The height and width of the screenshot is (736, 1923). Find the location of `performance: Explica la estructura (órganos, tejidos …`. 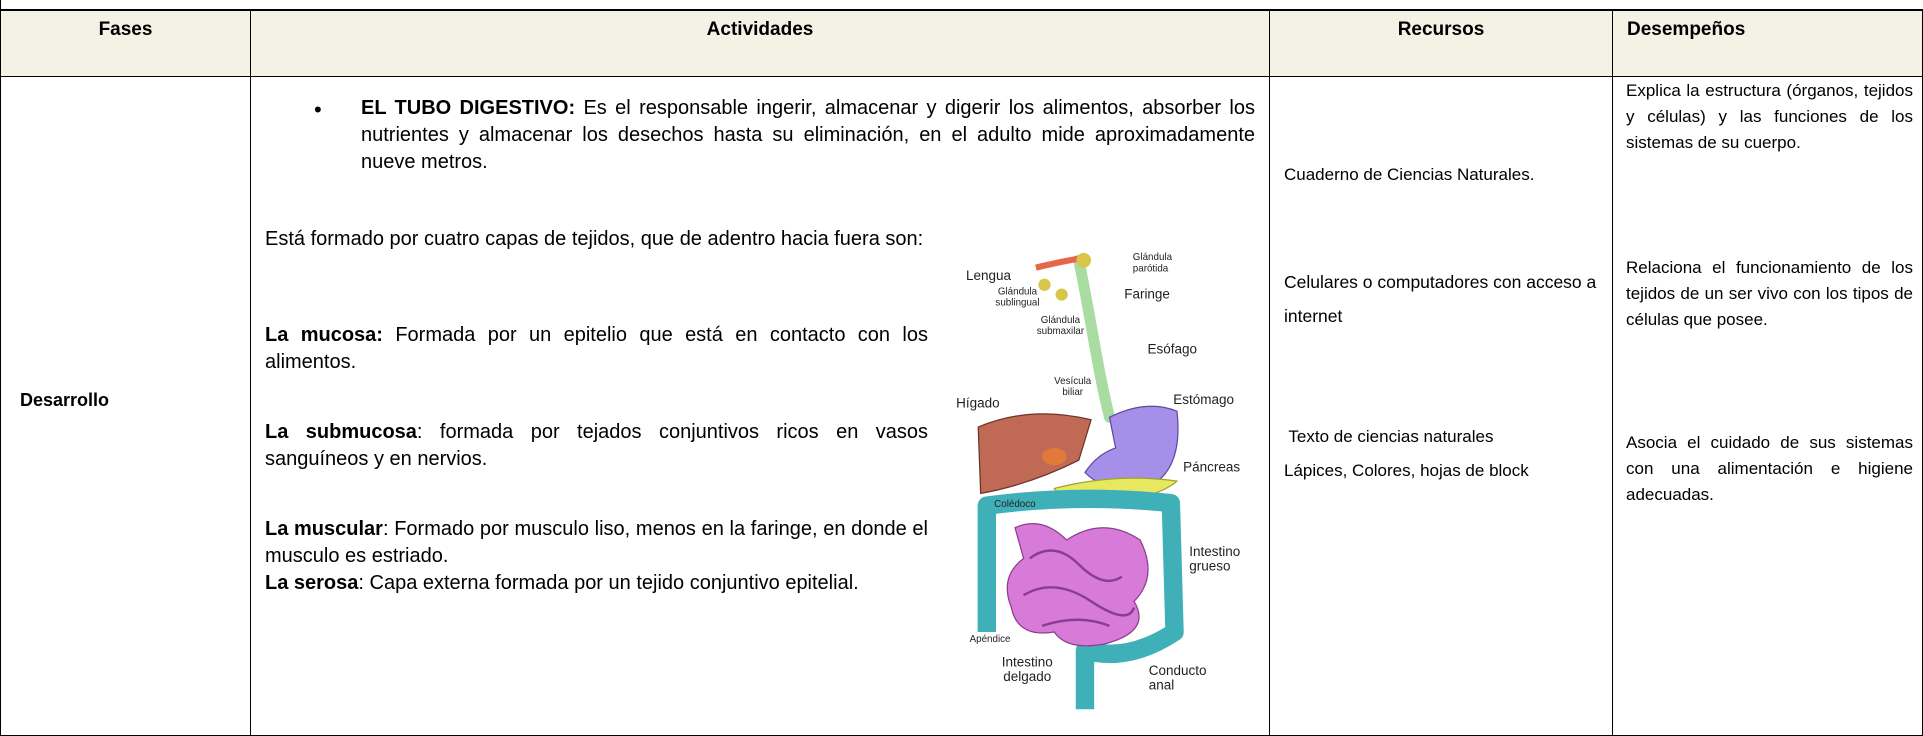

performance: Explica la estructura (órganos, tejidos … is located at coordinates (1769, 116).